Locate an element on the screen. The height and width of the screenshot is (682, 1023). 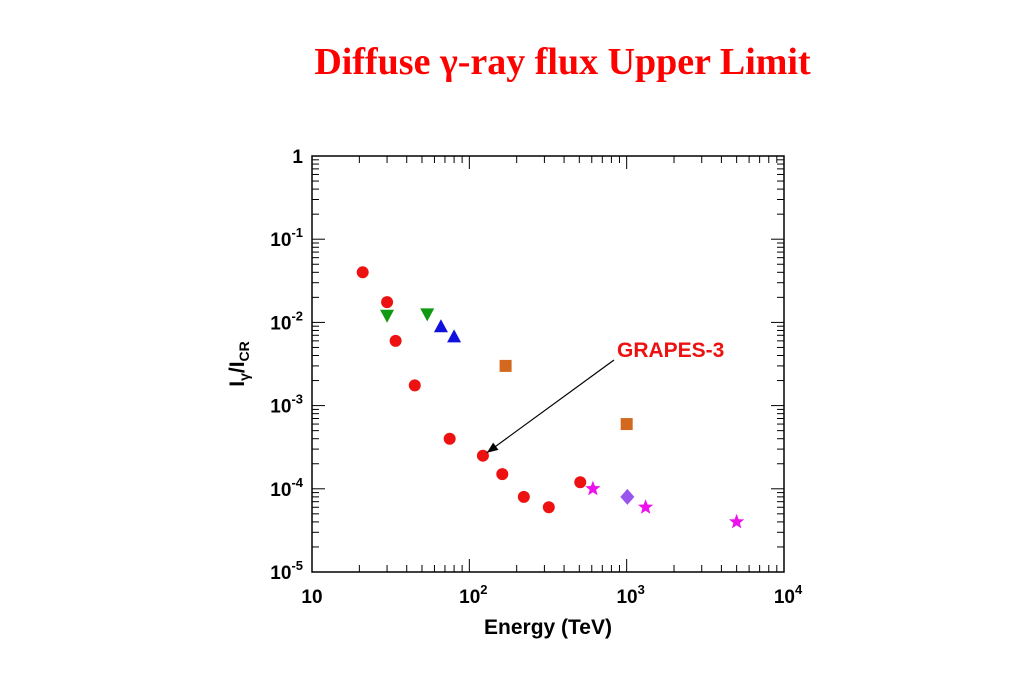
x-tick-label: 10³ is located at coordinates (630, 595).